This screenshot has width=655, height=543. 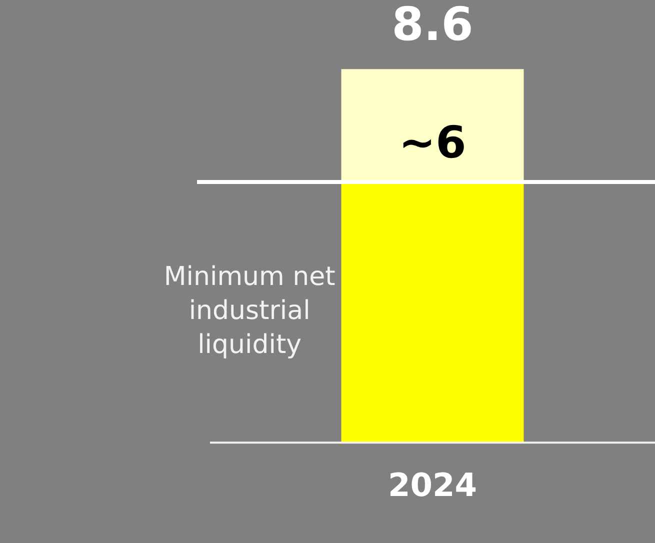 What do you see at coordinates (433, 485) in the screenshot?
I see `x-tick-label: 2024` at bounding box center [433, 485].